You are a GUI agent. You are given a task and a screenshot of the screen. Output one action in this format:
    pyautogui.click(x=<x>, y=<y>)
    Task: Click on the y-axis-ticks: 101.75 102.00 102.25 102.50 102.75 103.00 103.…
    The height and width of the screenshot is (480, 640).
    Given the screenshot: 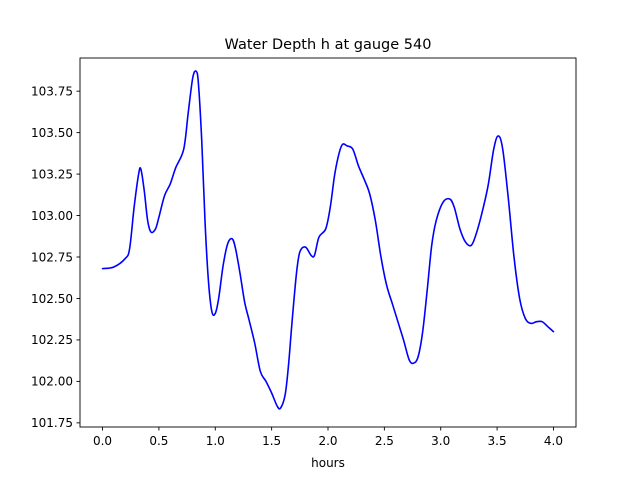 What is the action you would take?
    pyautogui.click(x=55, y=257)
    